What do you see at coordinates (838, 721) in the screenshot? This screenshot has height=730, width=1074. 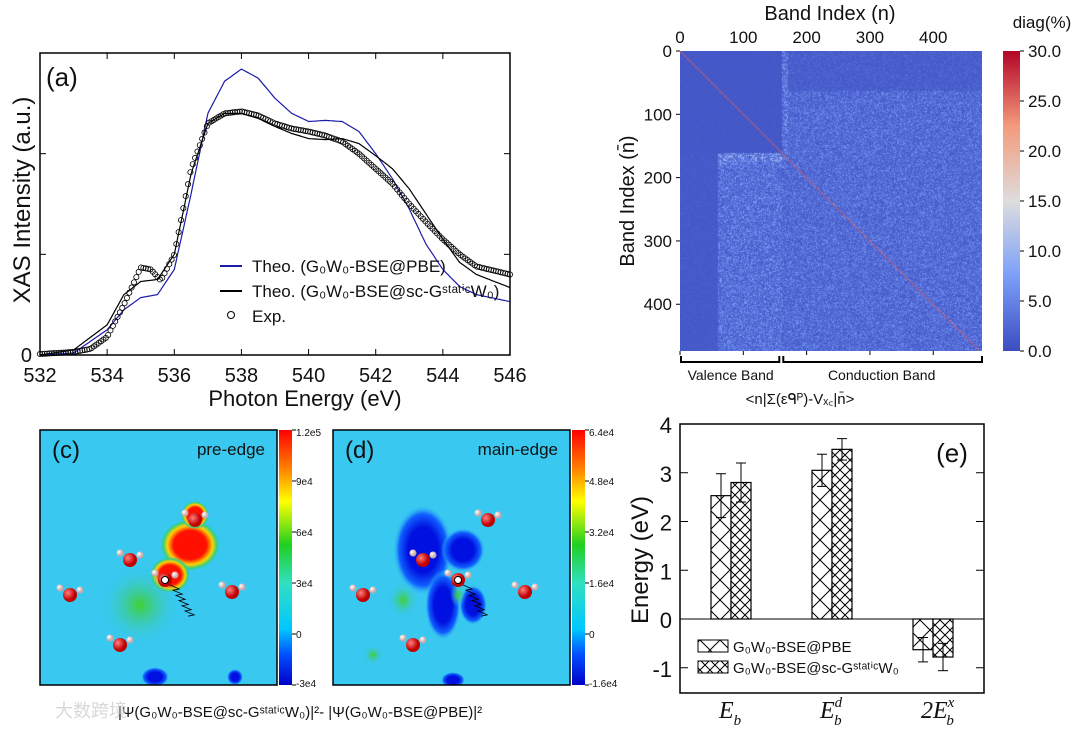 I see `cat-sub: b` at bounding box center [838, 721].